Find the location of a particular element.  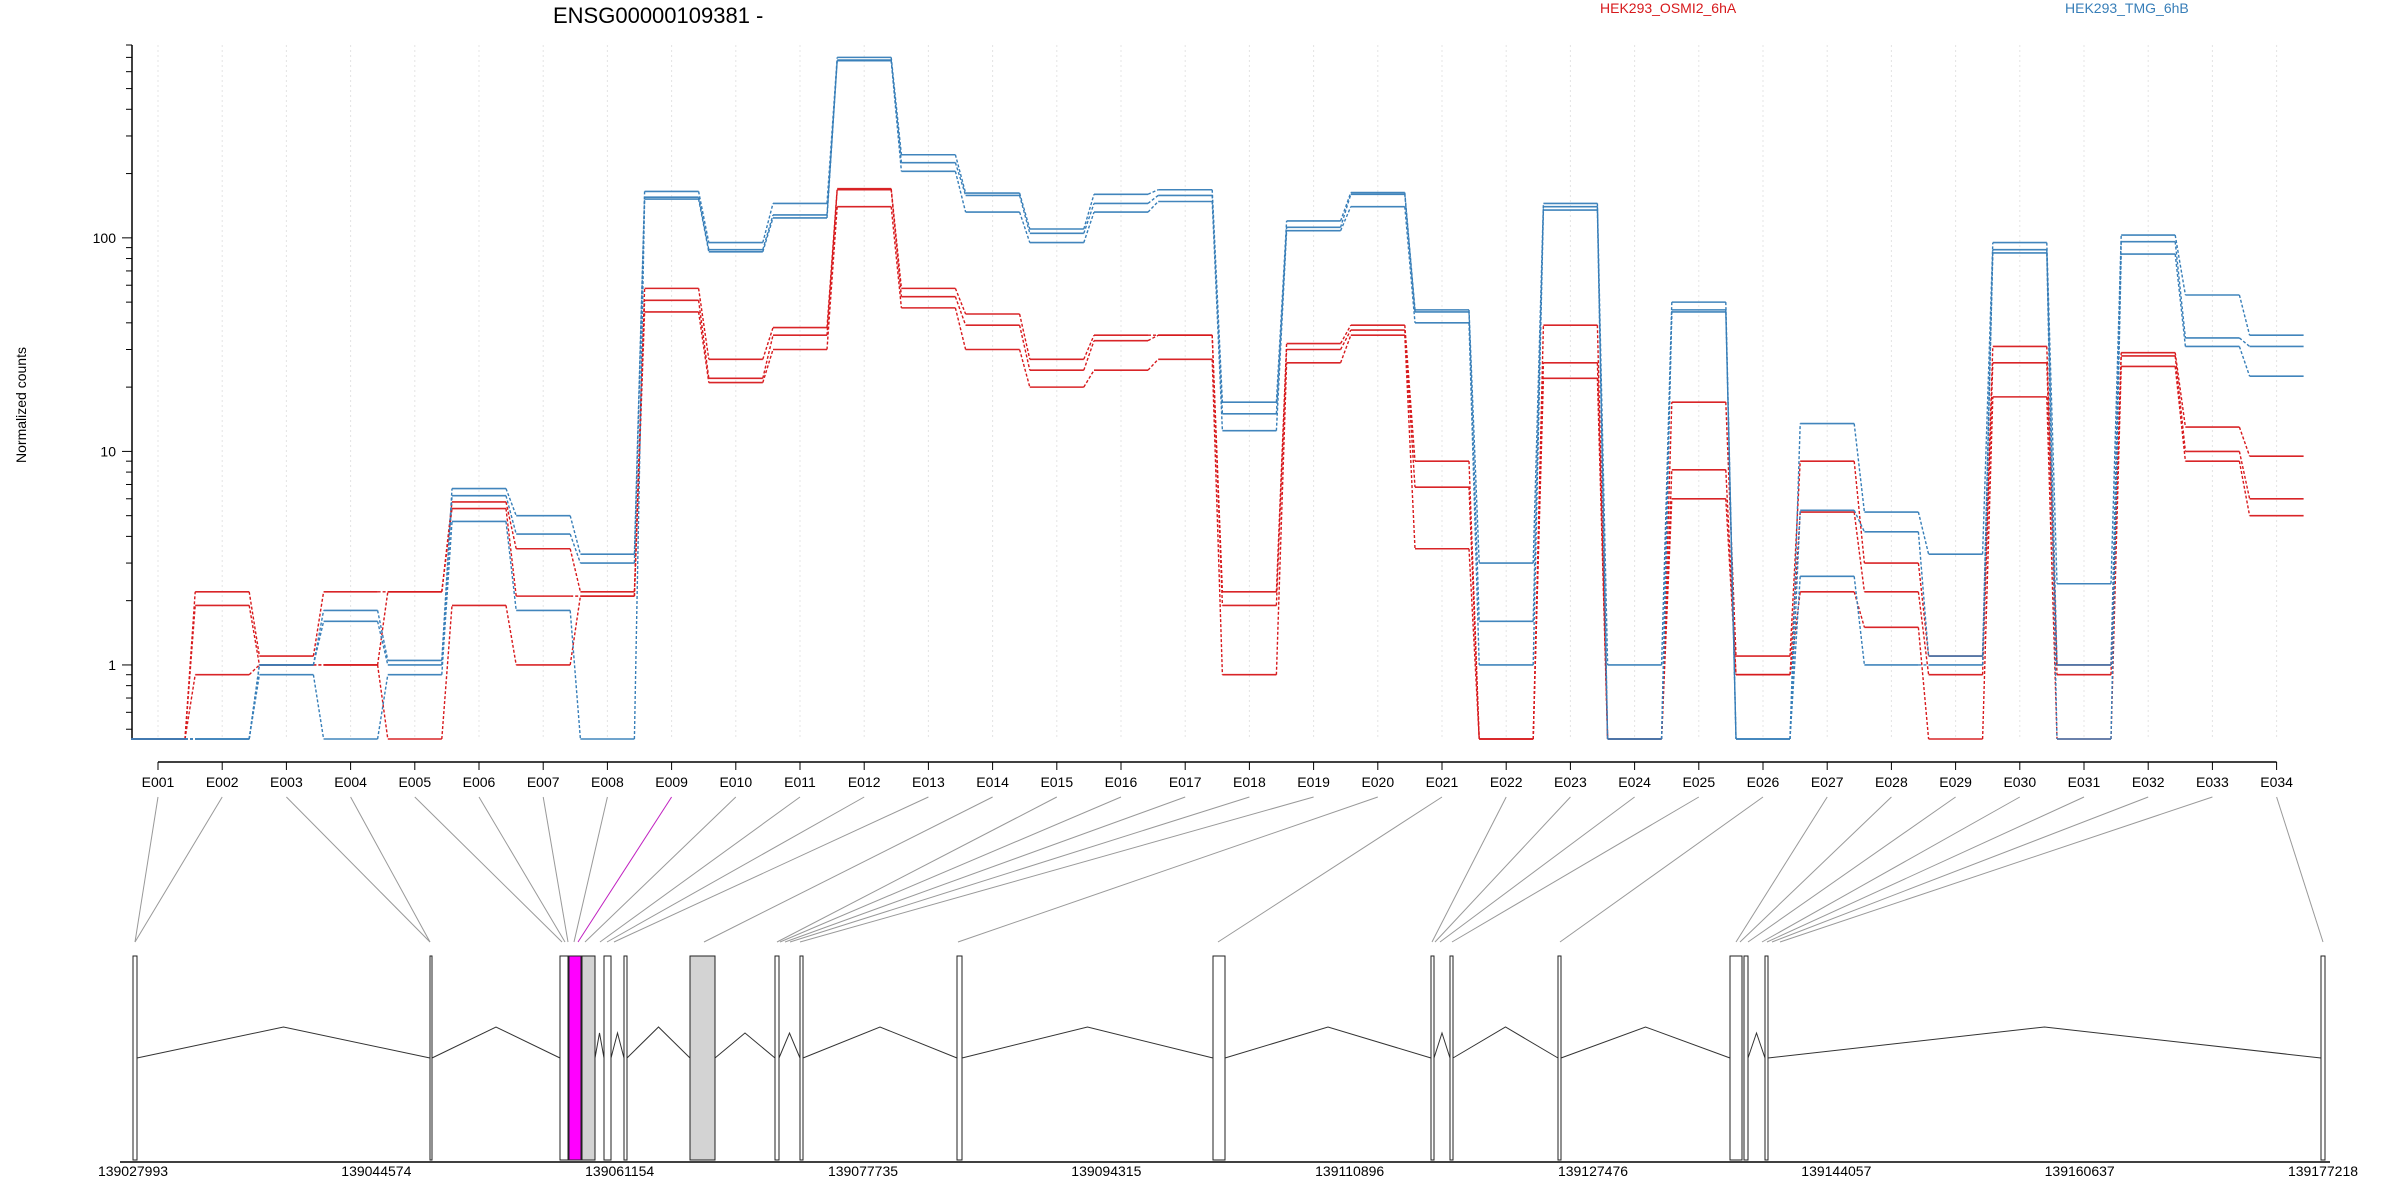

y-axis: 1 10 100 is located at coordinates (113, 391).